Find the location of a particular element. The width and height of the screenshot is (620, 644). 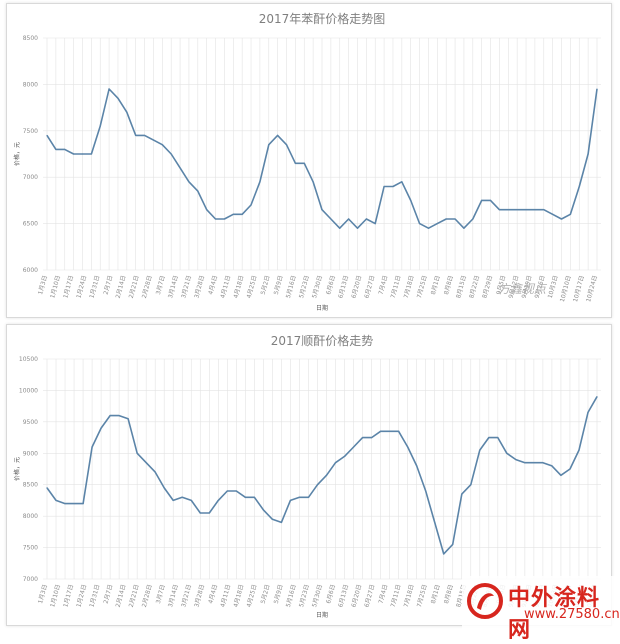

x-tick-label: 2月14日 is located at coordinates (121, 596).